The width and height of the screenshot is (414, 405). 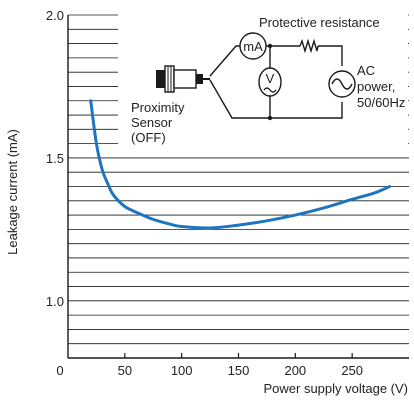 What do you see at coordinates (366, 70) in the screenshot?
I see `ac-power-label-line1: AC` at bounding box center [366, 70].